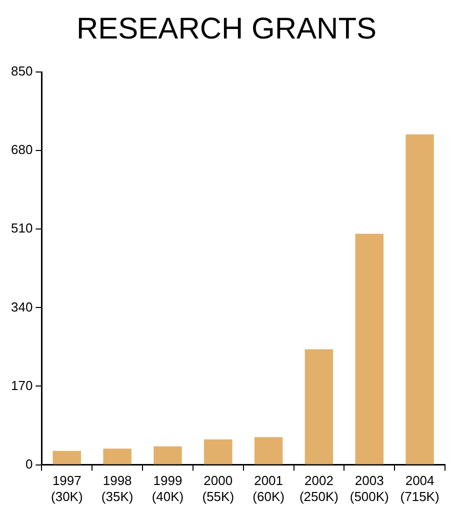 The width and height of the screenshot is (463, 516). I want to click on x-tick-label: 1997 (30K), so click(67, 488).